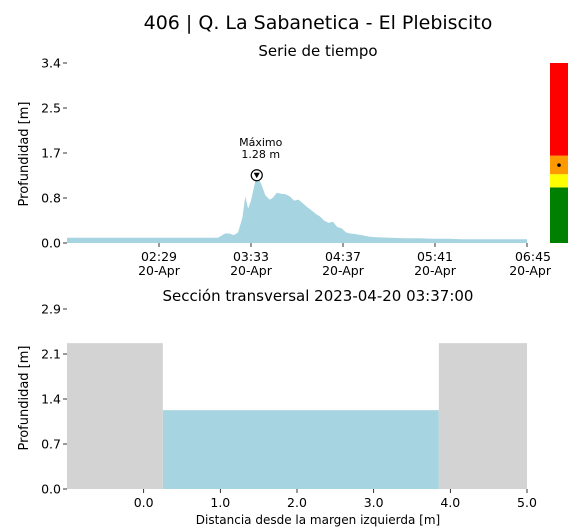  What do you see at coordinates (343, 256) in the screenshot?
I see `xtick-time-label: 04:37` at bounding box center [343, 256].